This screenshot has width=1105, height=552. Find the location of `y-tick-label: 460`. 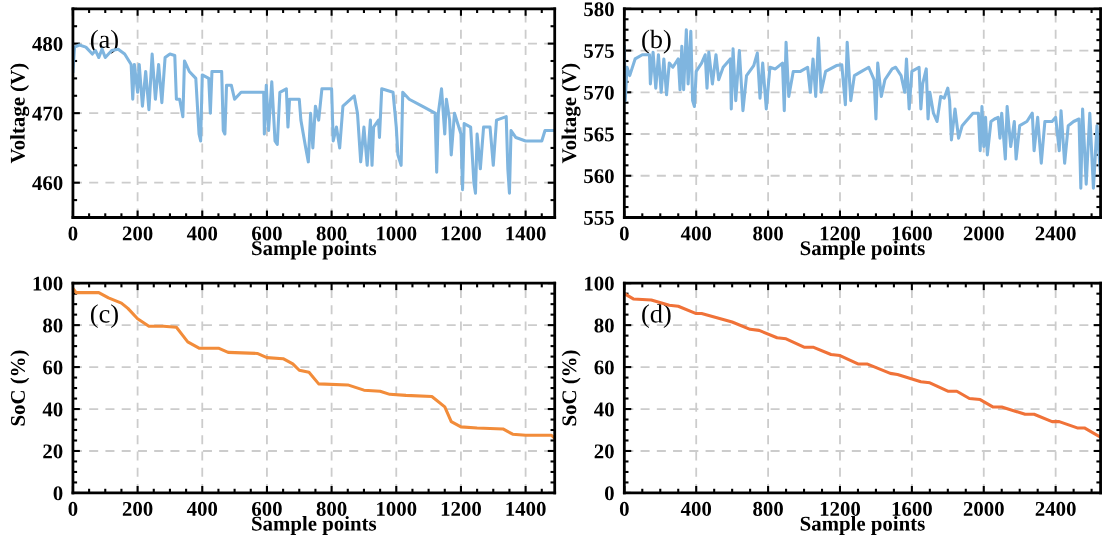

y-tick-label: 460 is located at coordinates (47, 183).